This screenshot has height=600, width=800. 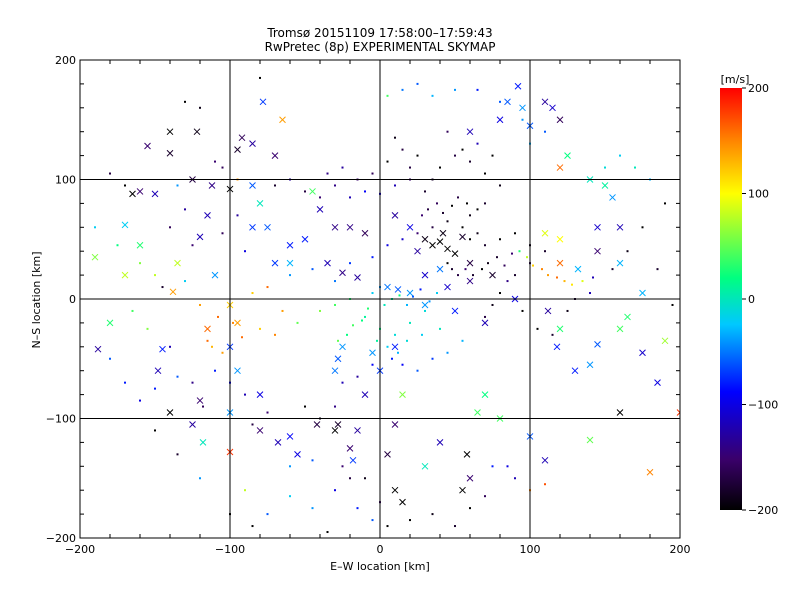 I want to click on y-tick-label: −200, so click(x=61, y=538).